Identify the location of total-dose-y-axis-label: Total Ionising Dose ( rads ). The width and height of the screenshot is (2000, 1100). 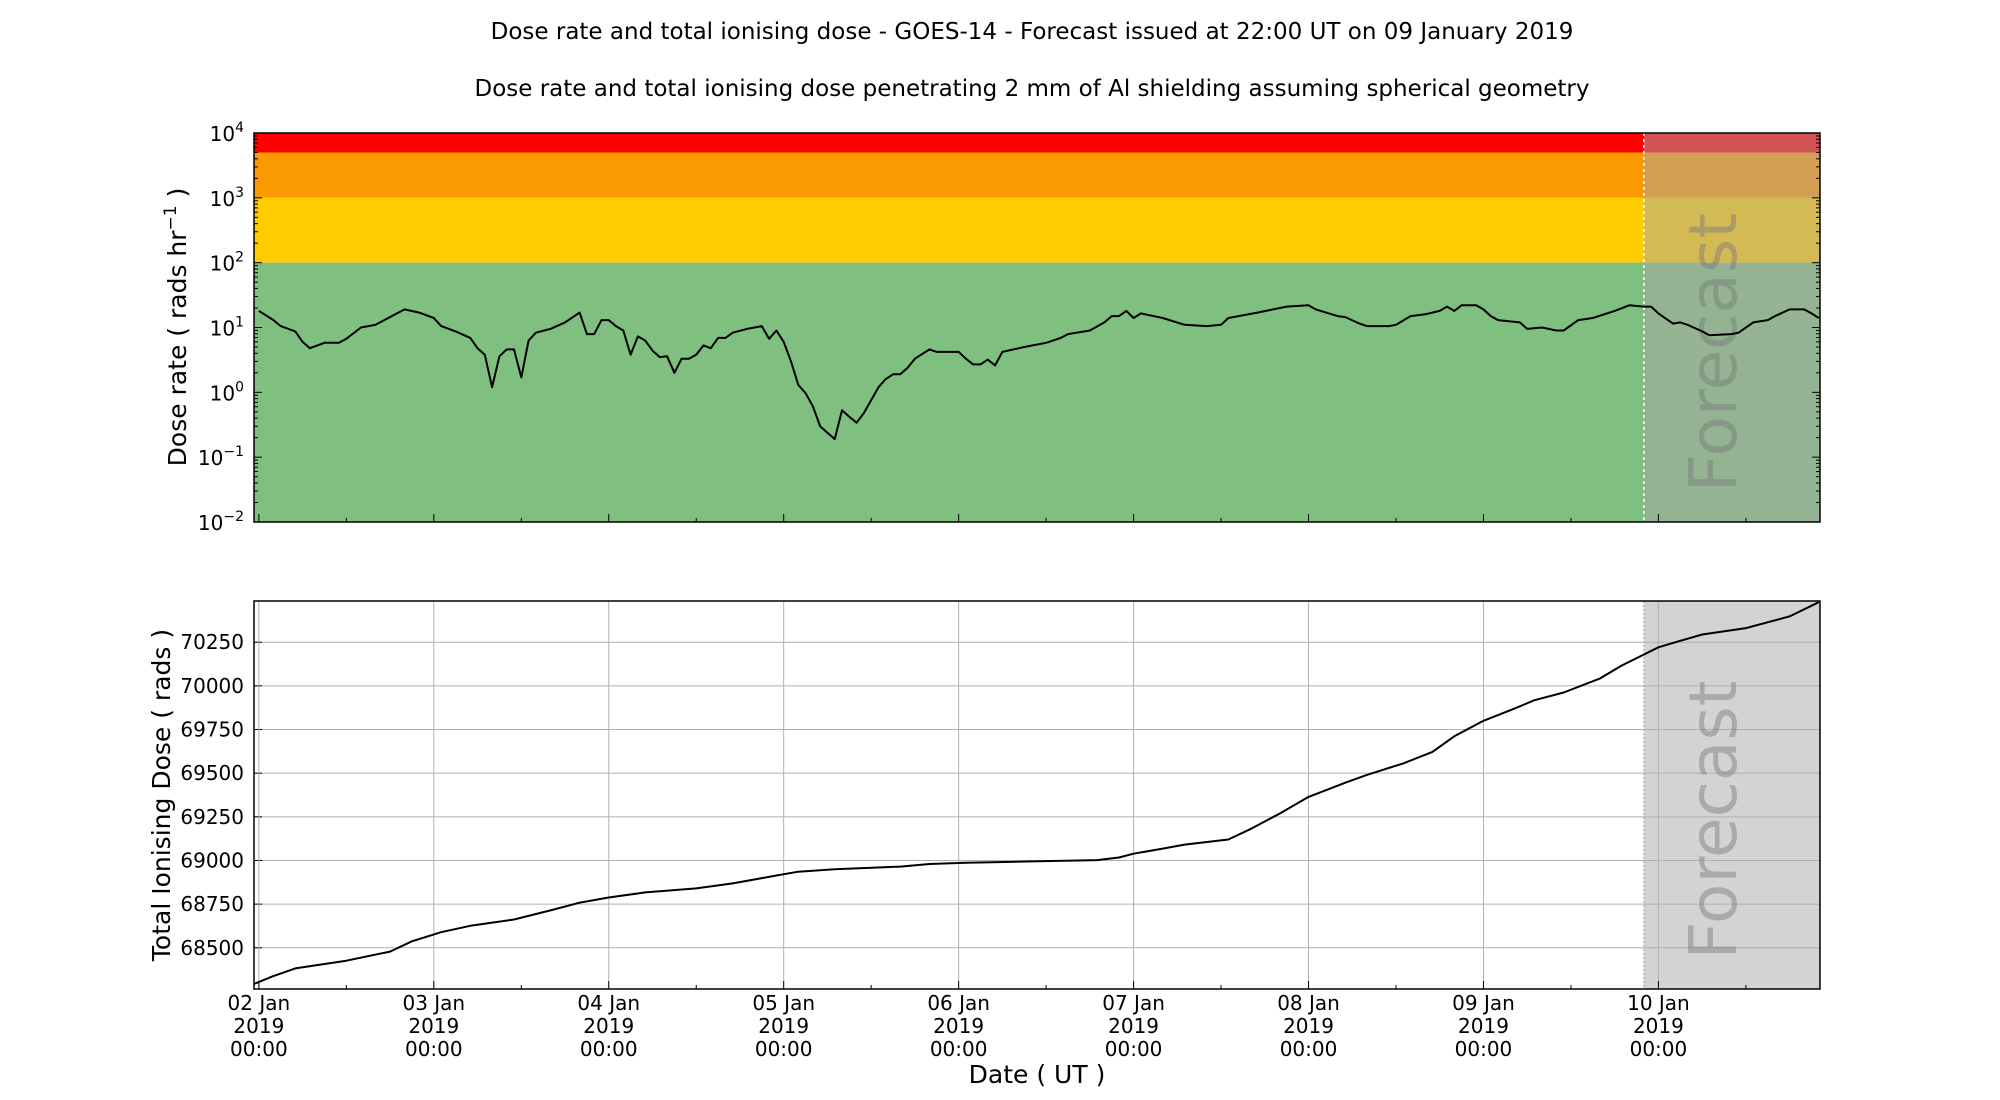
(161, 795).